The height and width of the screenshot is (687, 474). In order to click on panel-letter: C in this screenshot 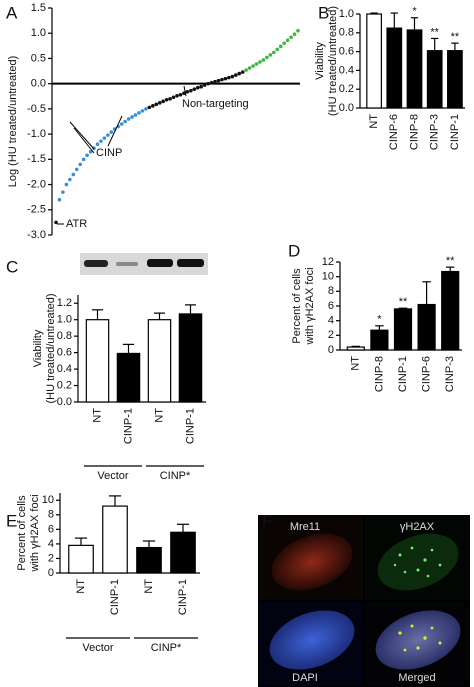, I will do `click(12, 266)`.